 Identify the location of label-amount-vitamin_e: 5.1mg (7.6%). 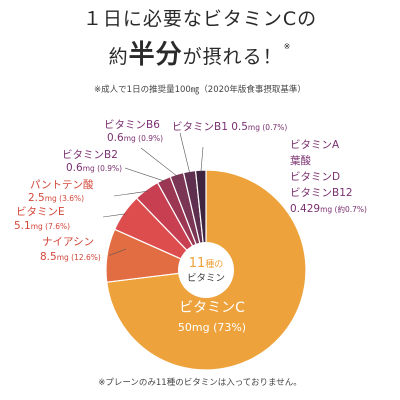
(42, 226).